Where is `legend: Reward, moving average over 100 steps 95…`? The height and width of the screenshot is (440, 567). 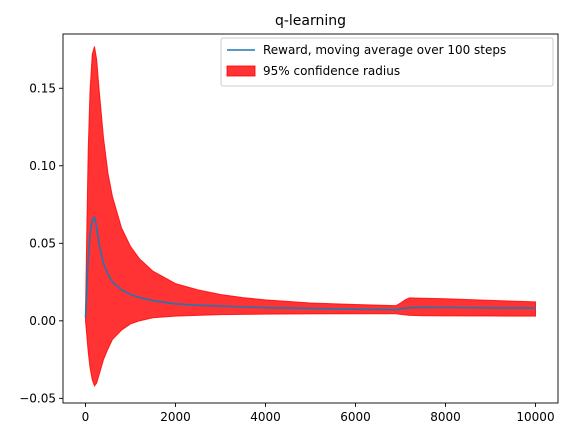 legend: Reward, moving average over 100 steps 95… is located at coordinates (387, 62).